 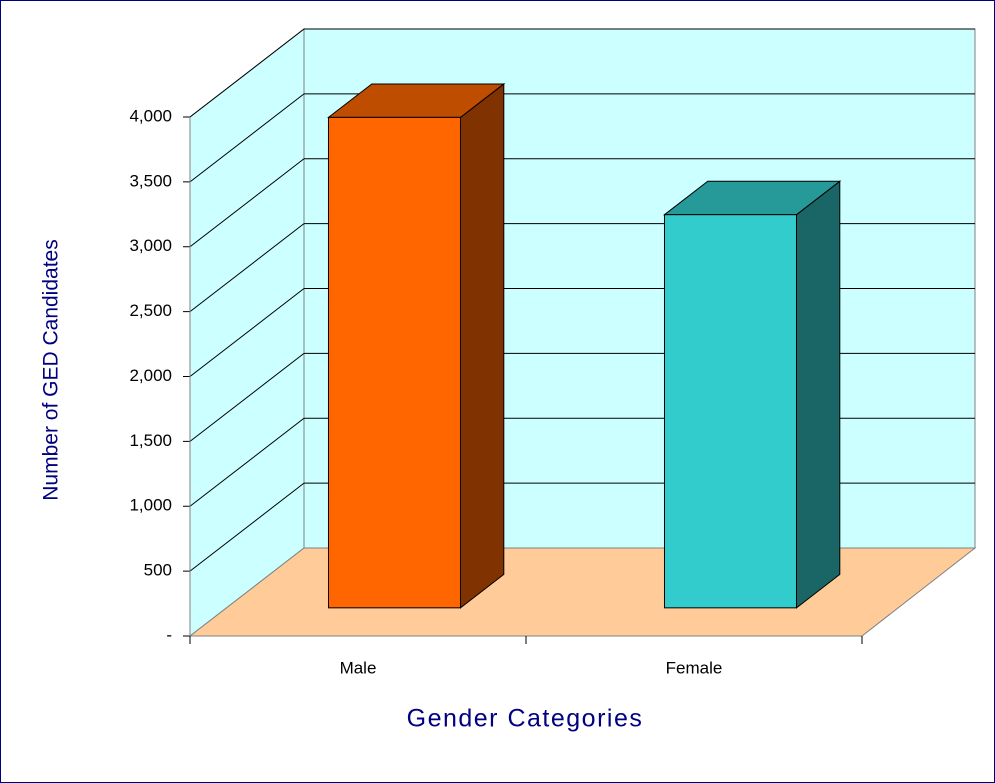 What do you see at coordinates (582, 592) in the screenshot?
I see `floor` at bounding box center [582, 592].